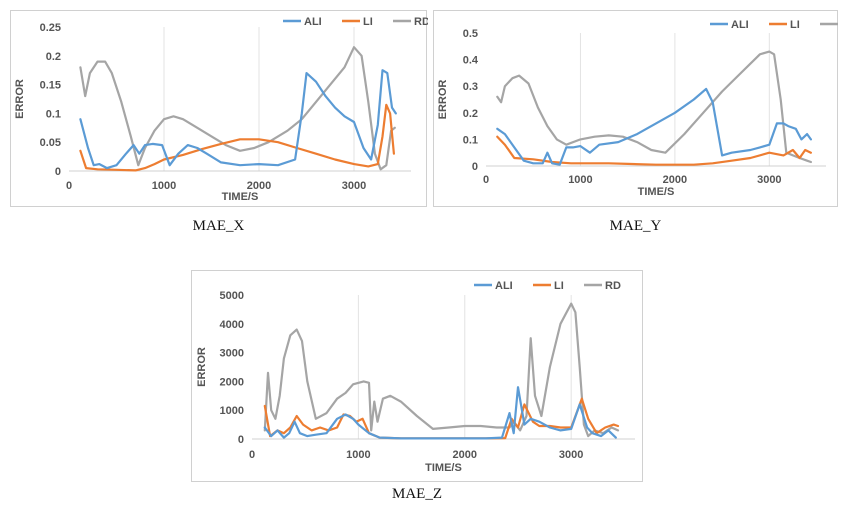 Image resolution: width=846 pixels, height=506 pixels. I want to click on chart-caption-mae-y: MAE_Y, so click(635, 226).